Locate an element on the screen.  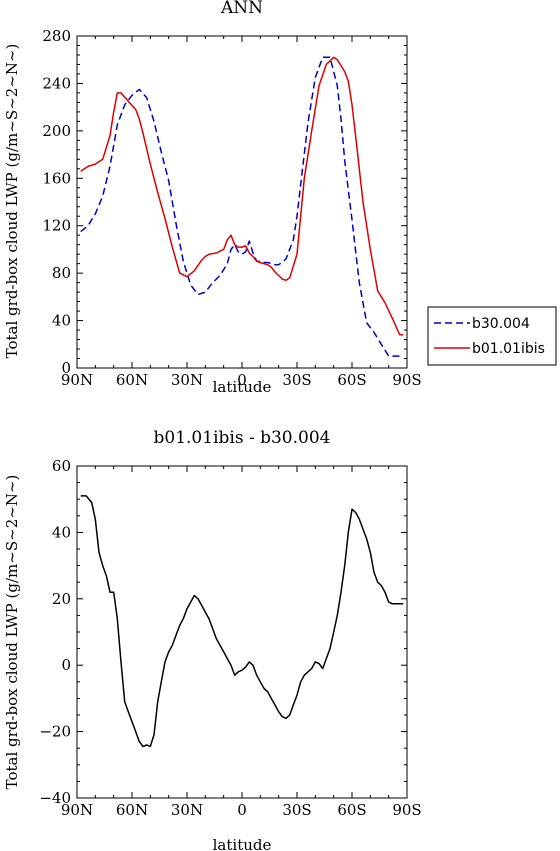
top-y-tick-label: 120 is located at coordinates (56, 226).